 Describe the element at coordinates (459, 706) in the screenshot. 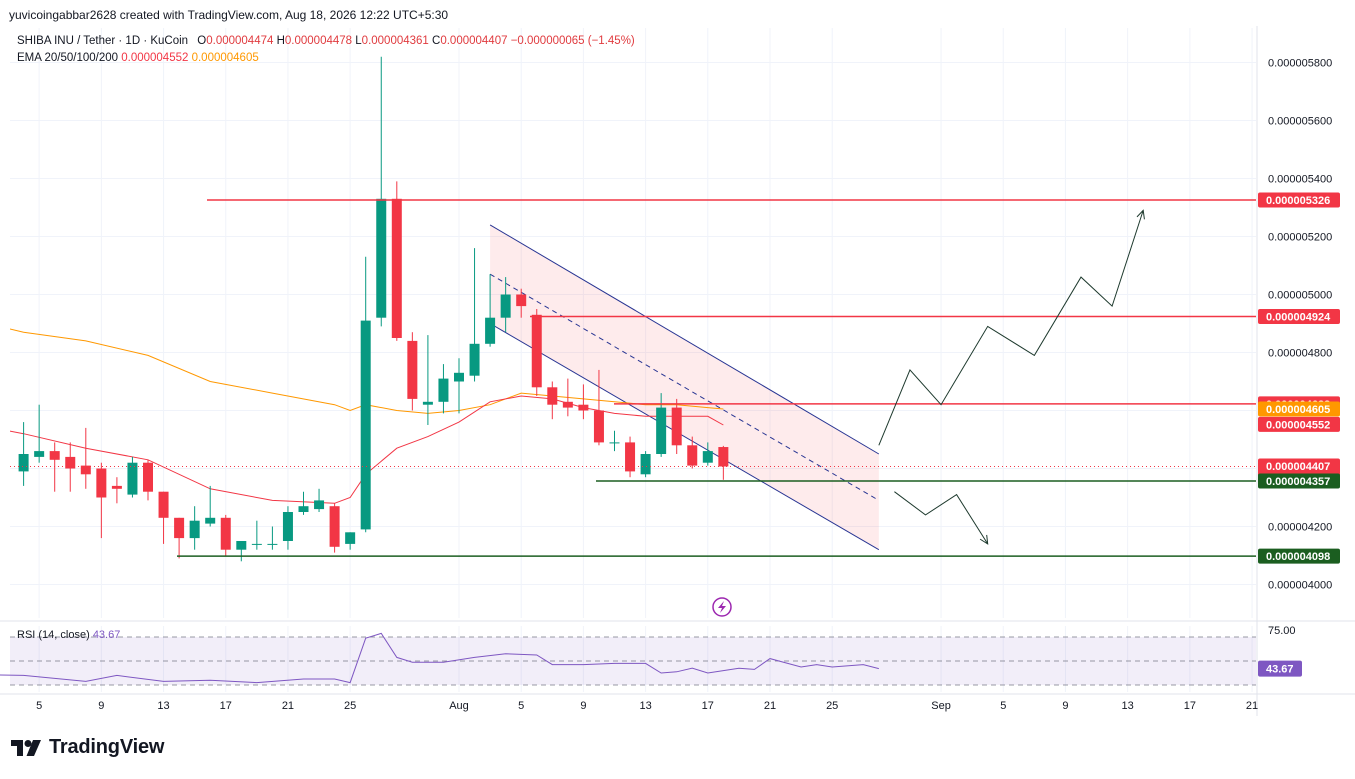

I see `x-tick-label: Aug` at that location.